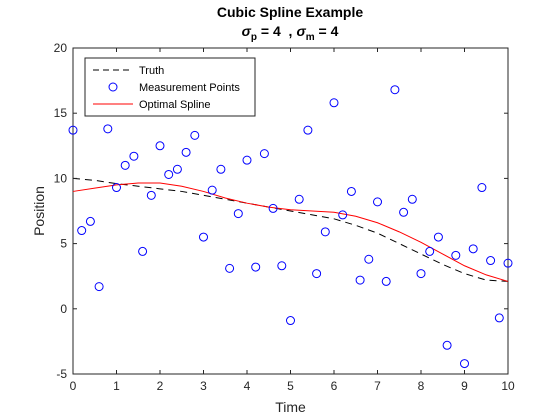  I want to click on y-tick-label: -5, so click(61, 374).